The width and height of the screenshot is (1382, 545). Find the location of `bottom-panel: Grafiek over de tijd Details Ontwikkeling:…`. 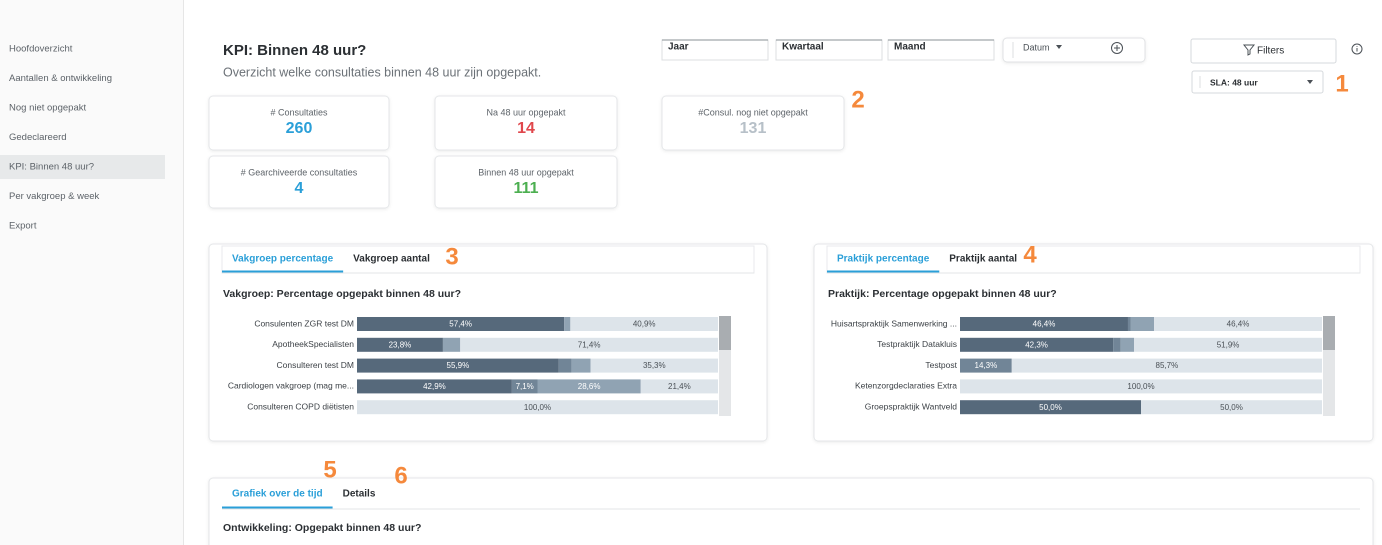

bottom-panel: Grafiek over de tijd Details Ontwikkeling:… is located at coordinates (791, 511).